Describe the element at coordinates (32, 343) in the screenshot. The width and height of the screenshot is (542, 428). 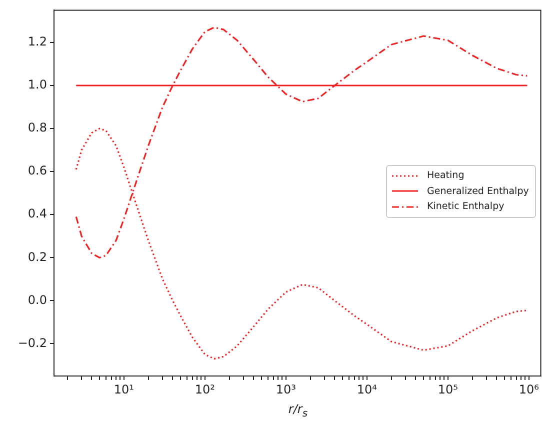
I see `y-tick-label: −0.2` at that location.